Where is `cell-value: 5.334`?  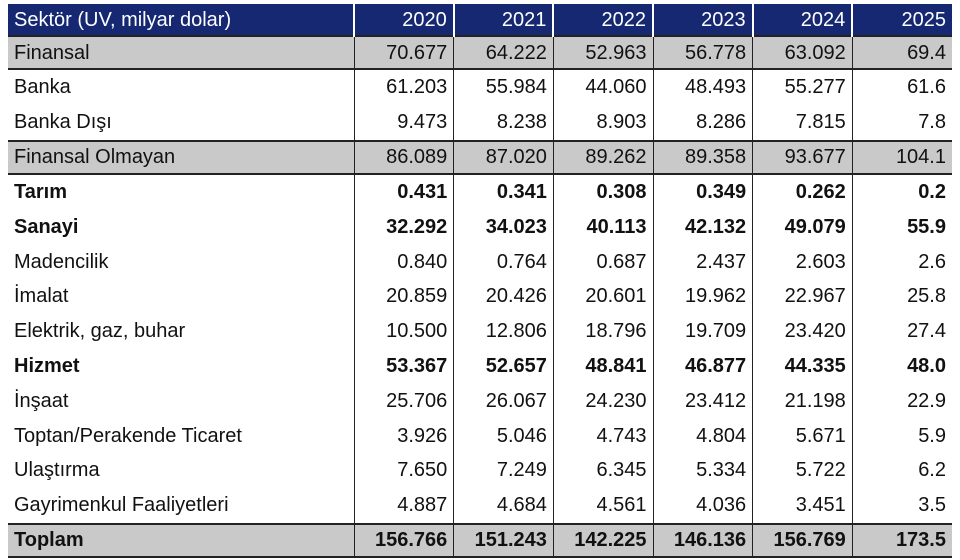
cell-value: 5.334 is located at coordinates (703, 470).